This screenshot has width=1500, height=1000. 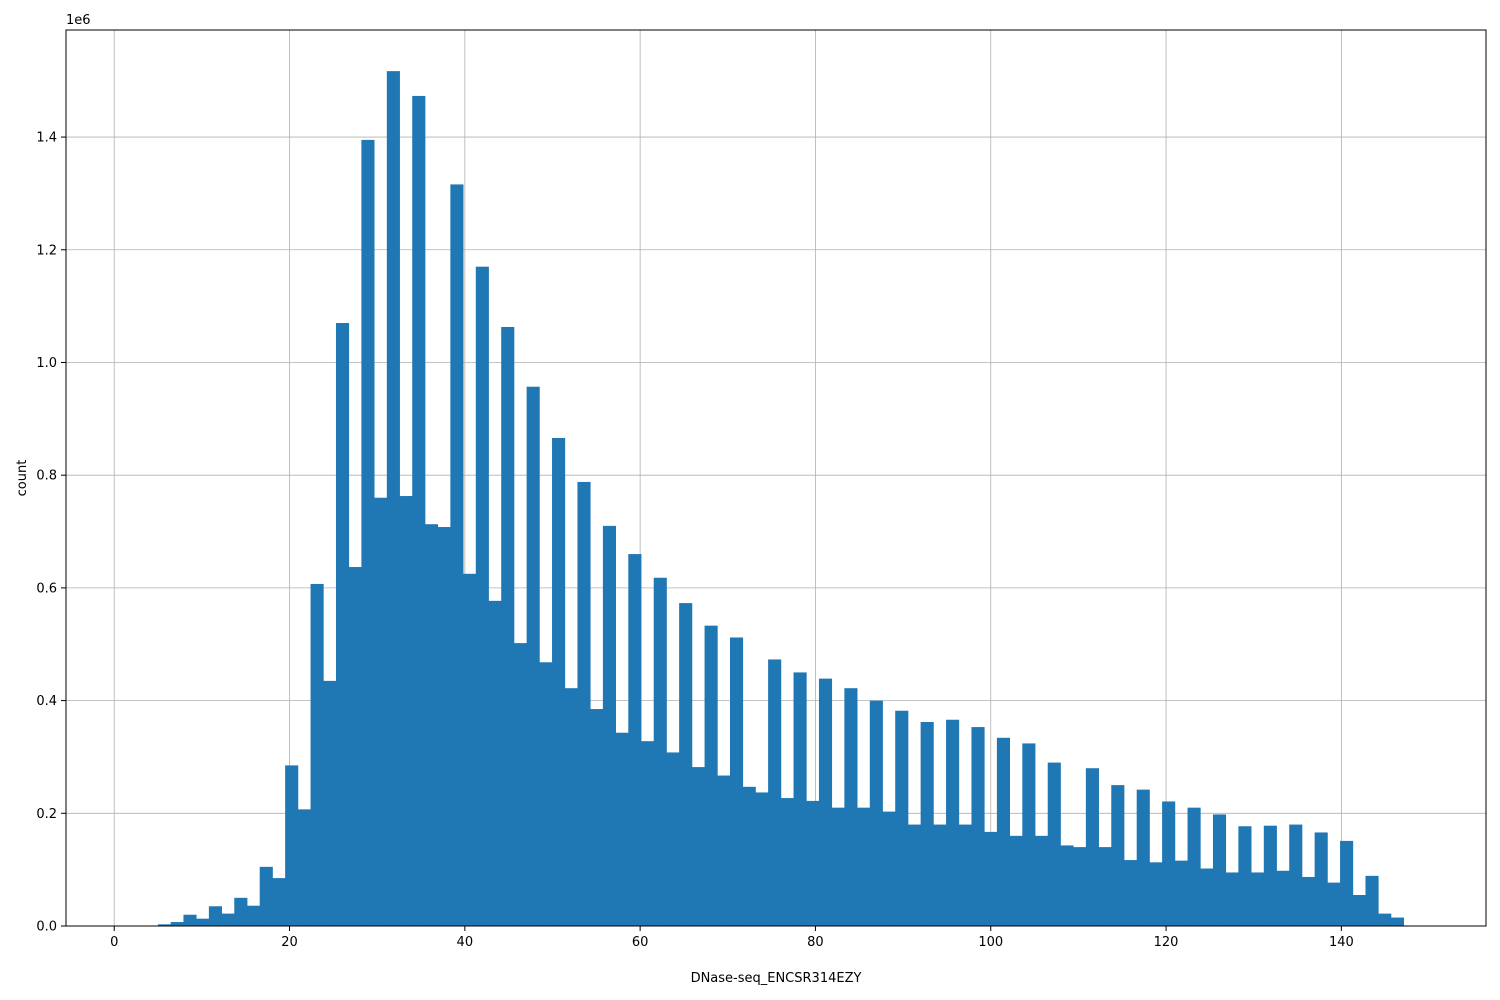 What do you see at coordinates (1341, 942) in the screenshot?
I see `x-tick-label: 140` at bounding box center [1341, 942].